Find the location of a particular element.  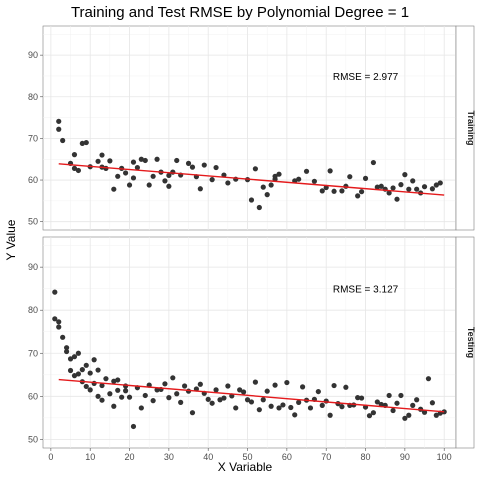

facet-strip-label: Testing is located at coordinates (471, 342).